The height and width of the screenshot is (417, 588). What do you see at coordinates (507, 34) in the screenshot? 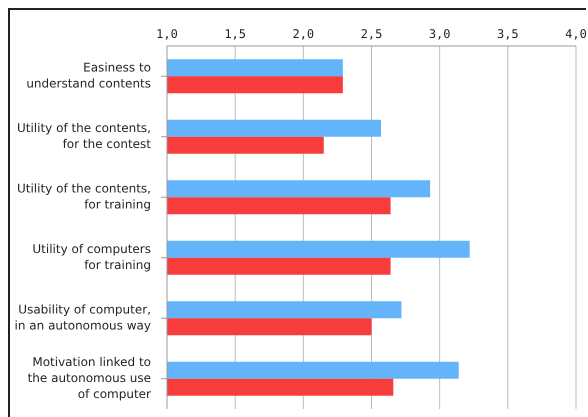
I see `x-tick-label: 3,5` at bounding box center [507, 34].